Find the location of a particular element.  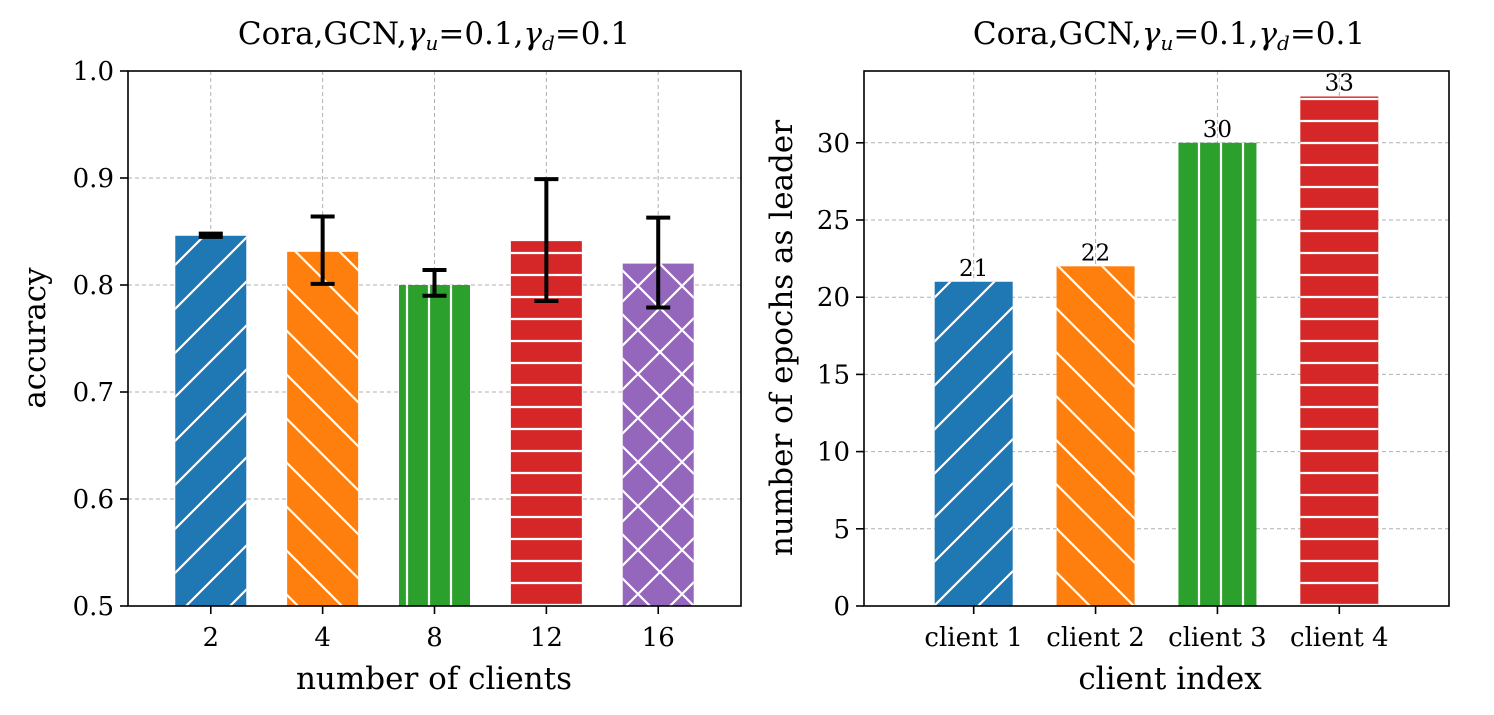

c1-x-tick-label-2: 8 is located at coordinates (434, 638).